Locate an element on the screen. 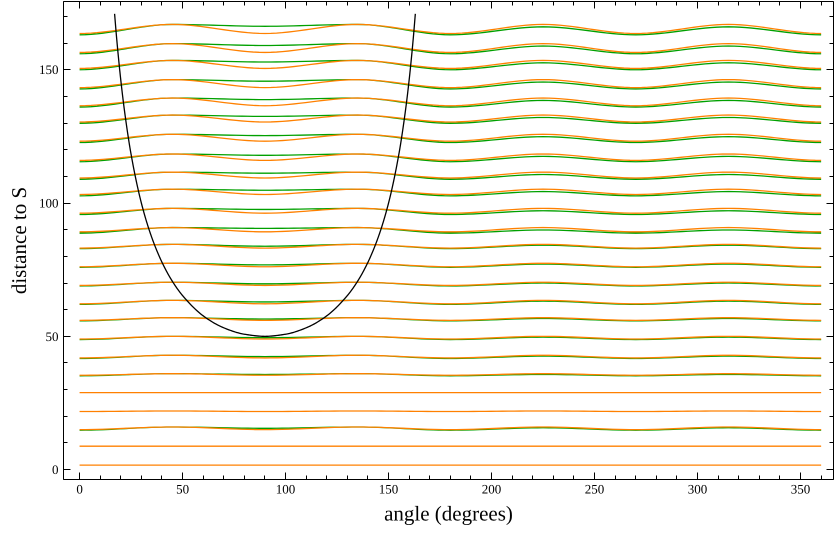 This screenshot has height=539, width=836. x-tick-label: 350 is located at coordinates (800, 489).